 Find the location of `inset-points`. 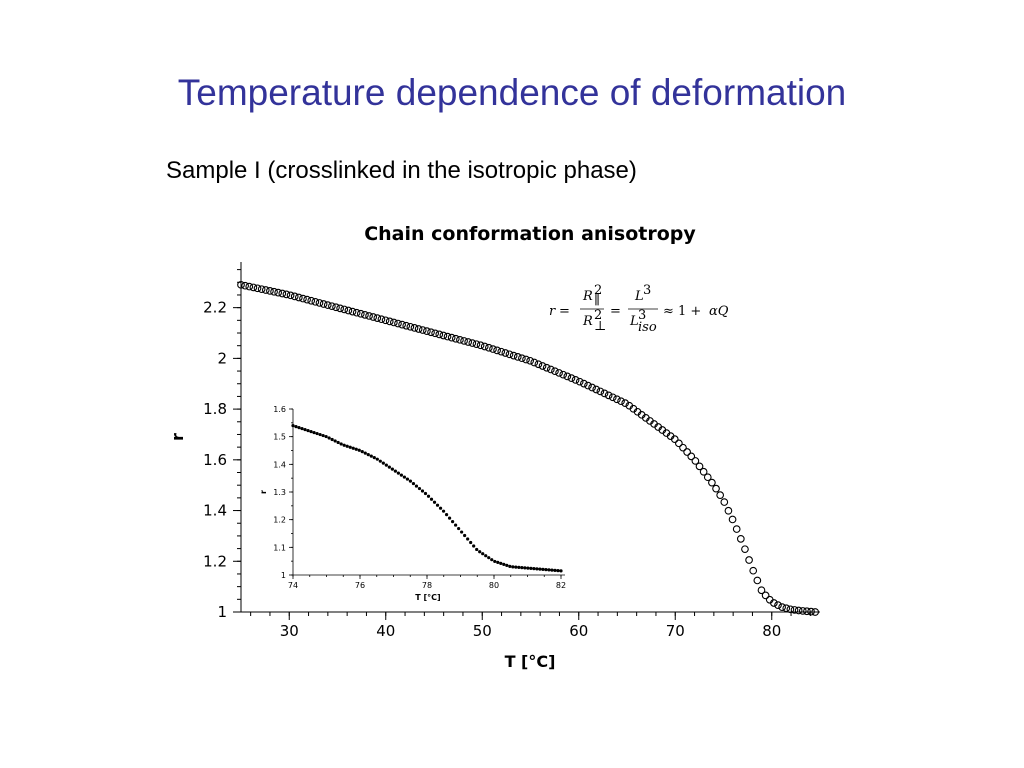

inset-points is located at coordinates (427, 498).